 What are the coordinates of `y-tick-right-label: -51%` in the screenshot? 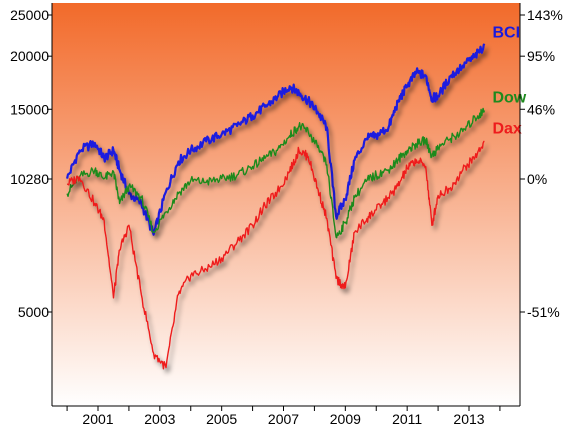 It's located at (543, 312).